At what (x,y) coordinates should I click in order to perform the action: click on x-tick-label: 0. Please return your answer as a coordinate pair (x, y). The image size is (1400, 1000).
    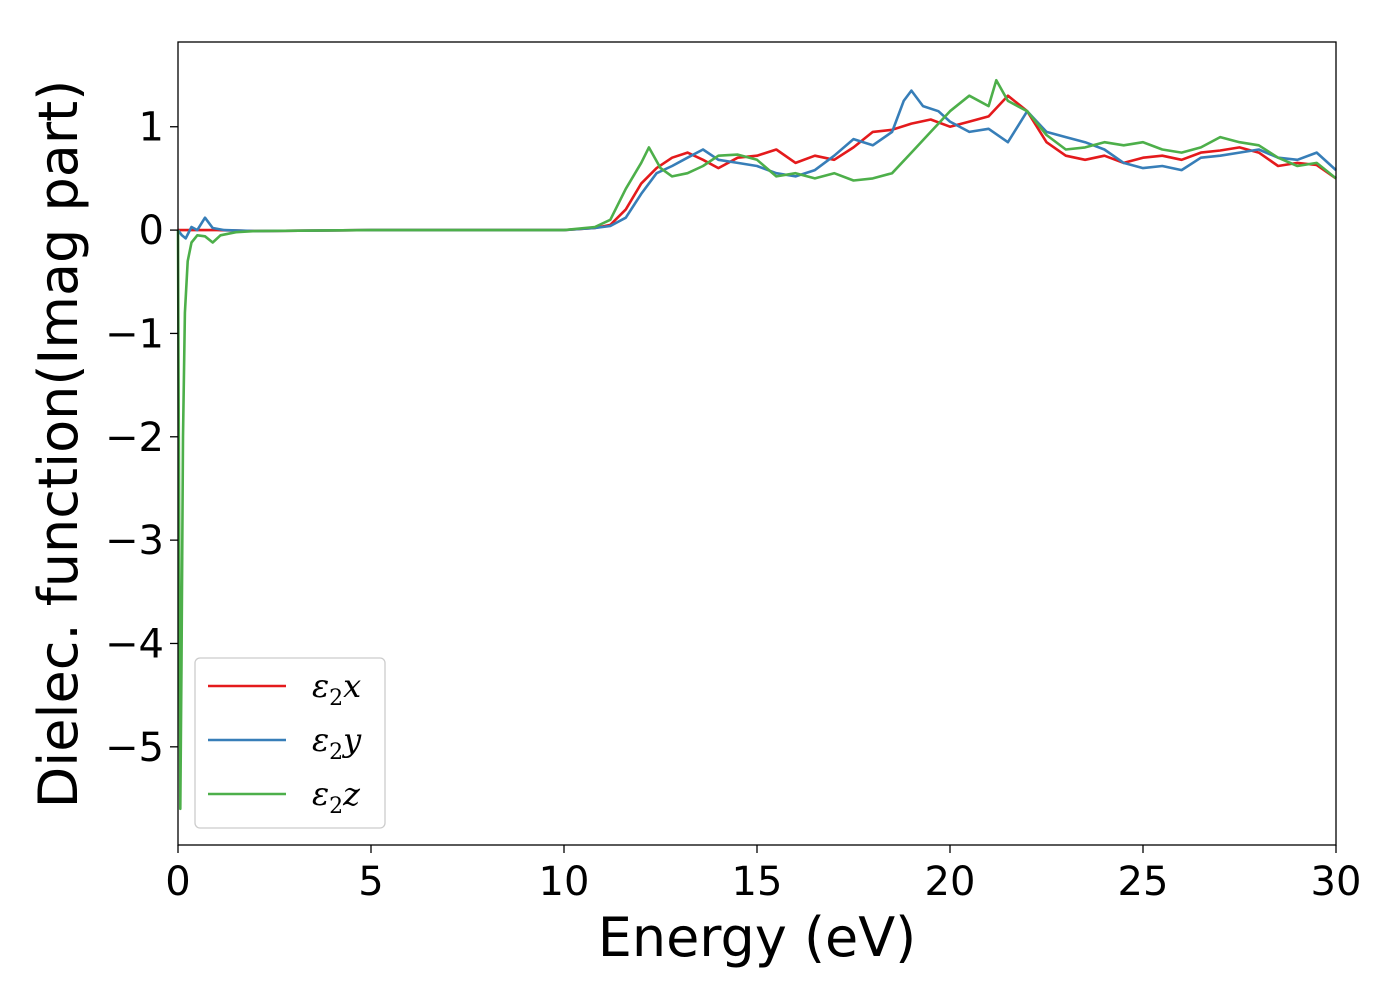
    Looking at the image, I should click on (177, 882).